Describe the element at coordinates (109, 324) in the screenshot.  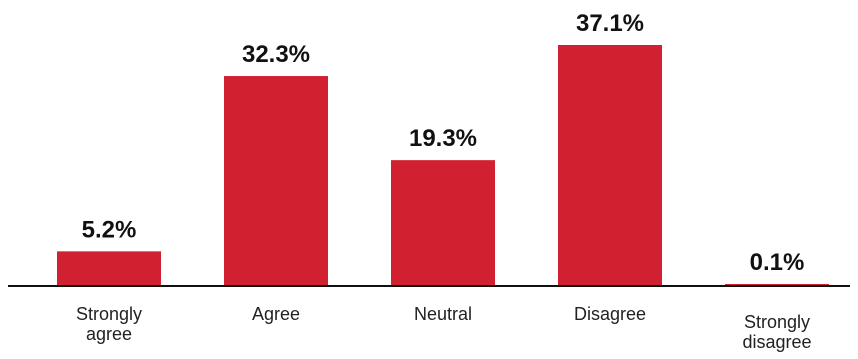
I see `category-label: Strongly agree` at that location.